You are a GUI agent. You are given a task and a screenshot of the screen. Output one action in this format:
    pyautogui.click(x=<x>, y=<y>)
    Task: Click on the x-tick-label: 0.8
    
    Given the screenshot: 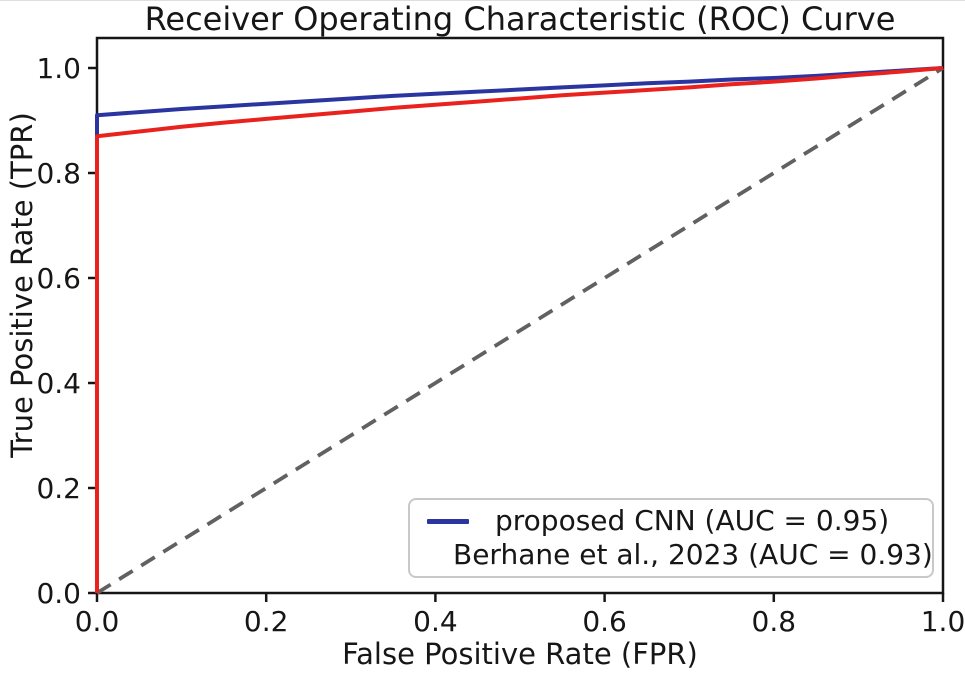 What is the action you would take?
    pyautogui.click(x=774, y=621)
    